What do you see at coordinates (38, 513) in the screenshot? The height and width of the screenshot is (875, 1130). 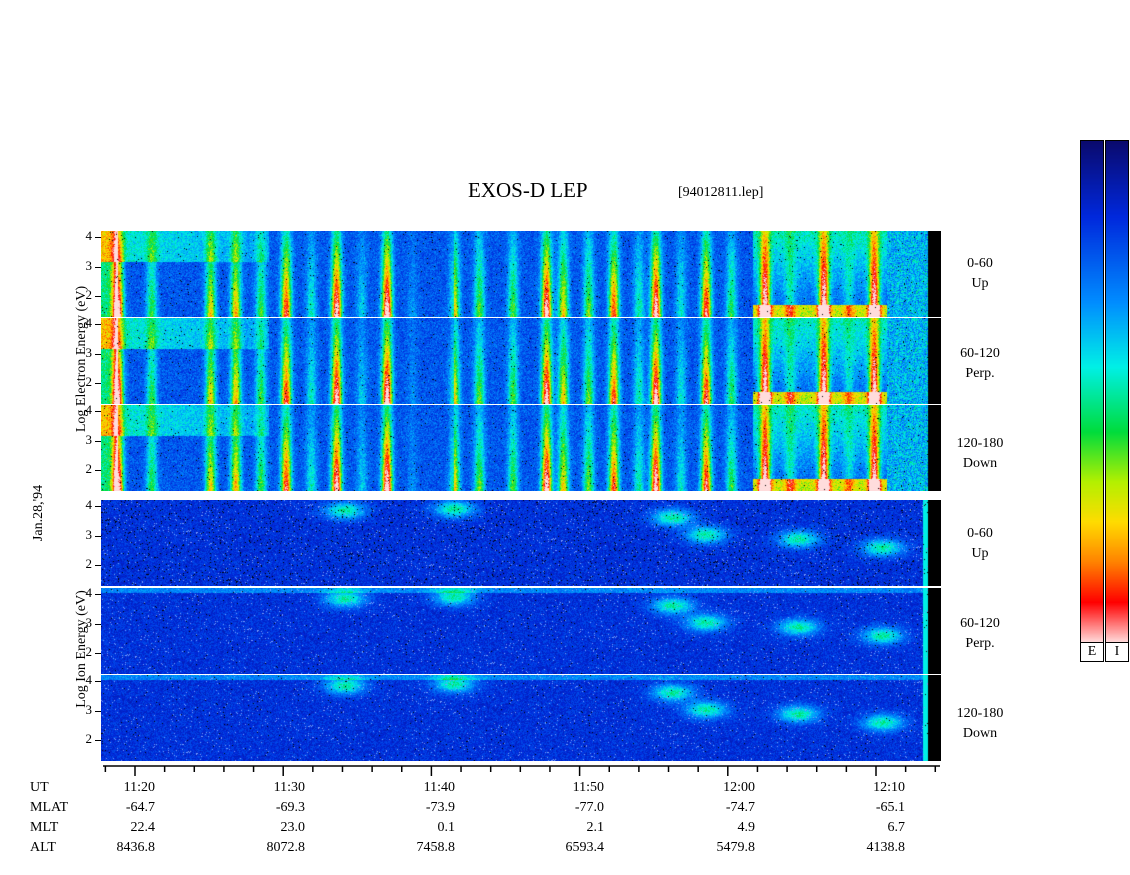 I see `date-label: Jan.28,'94` at bounding box center [38, 513].